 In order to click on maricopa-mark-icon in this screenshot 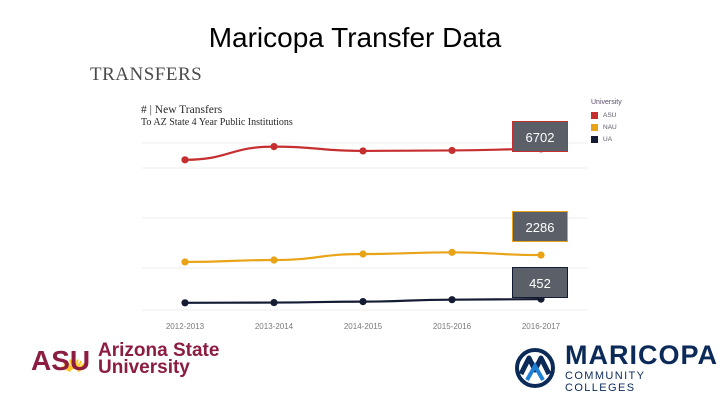, I will do `click(535, 368)`.